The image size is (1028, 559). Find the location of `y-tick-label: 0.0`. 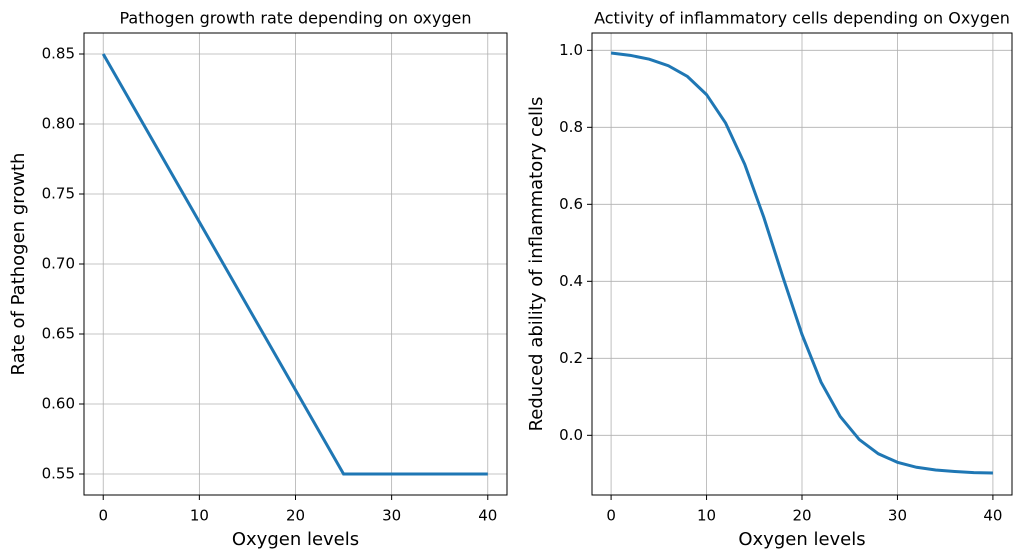

y-tick-label: 0.0 is located at coordinates (571, 435).